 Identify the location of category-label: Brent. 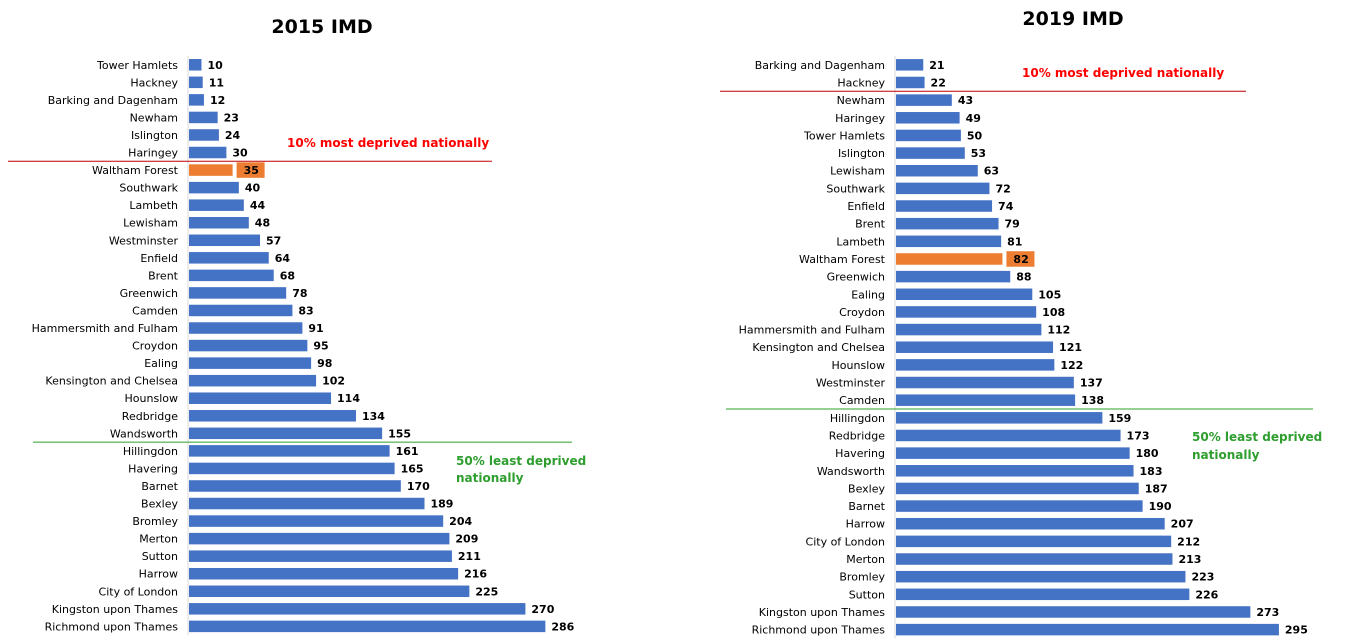
(163, 275).